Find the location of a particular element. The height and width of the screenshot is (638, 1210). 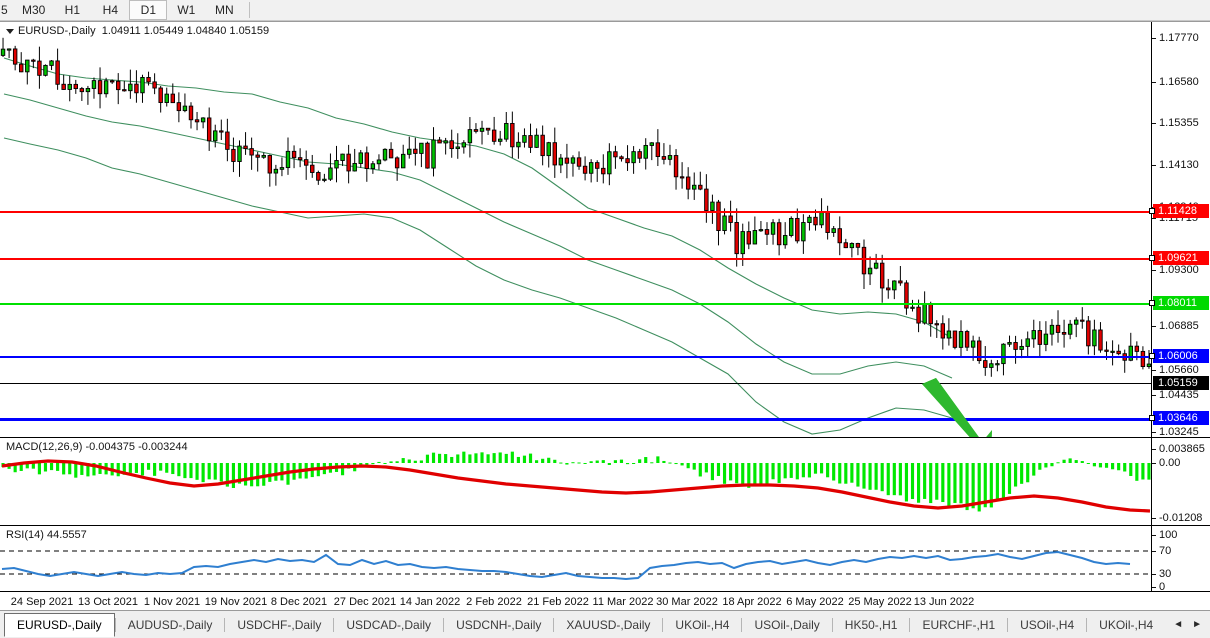

price-level-badge: 1.03646 is located at coordinates (1179, 418).